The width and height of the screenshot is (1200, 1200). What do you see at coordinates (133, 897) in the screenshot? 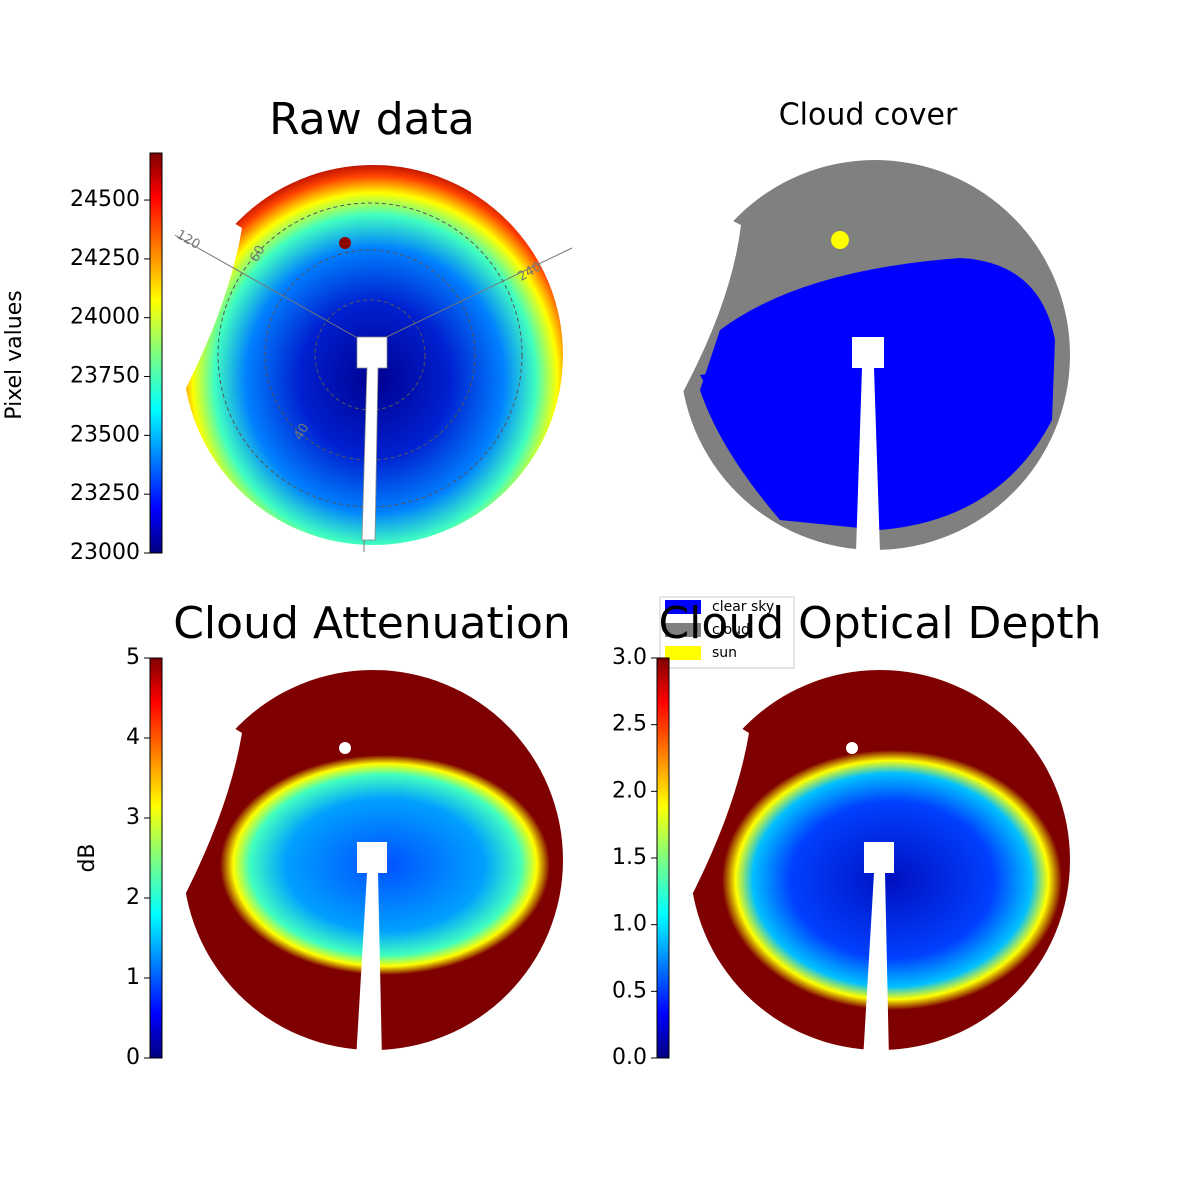
I see `colorbar-tick-label: 2` at bounding box center [133, 897].